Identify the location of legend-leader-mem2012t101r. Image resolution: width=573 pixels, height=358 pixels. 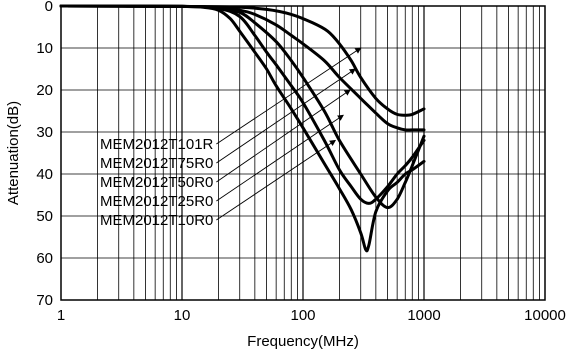
(289, 96).